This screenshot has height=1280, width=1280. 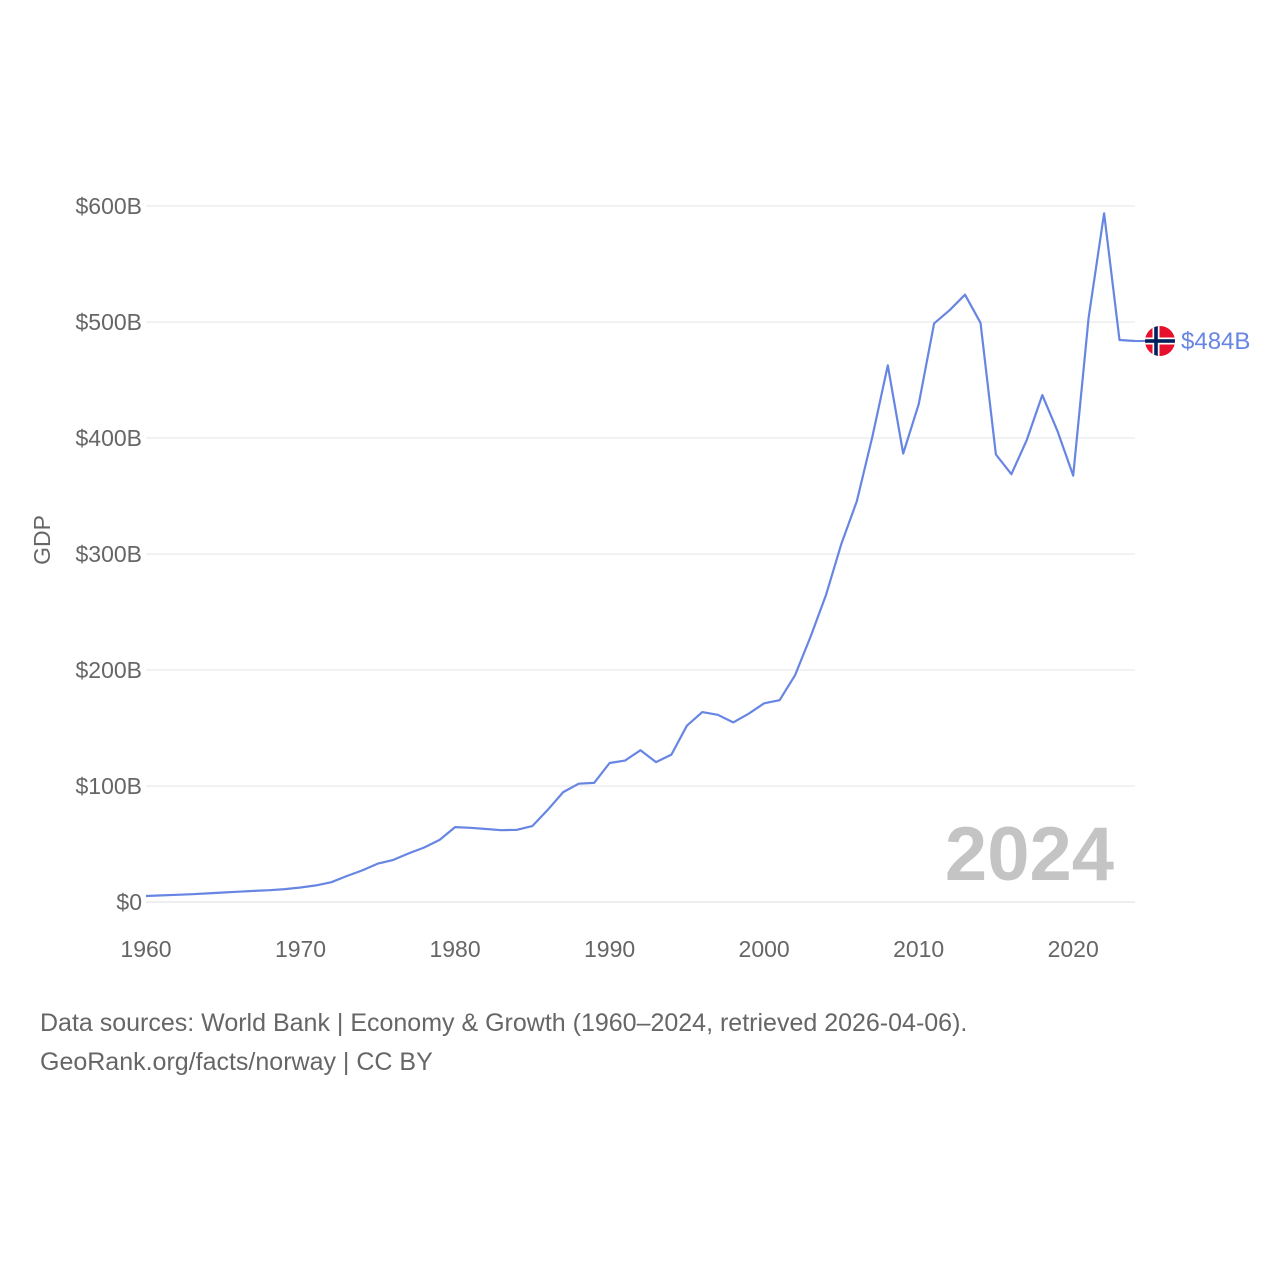 What do you see at coordinates (1160, 341) in the screenshot?
I see `norway-flag-icon` at bounding box center [1160, 341].